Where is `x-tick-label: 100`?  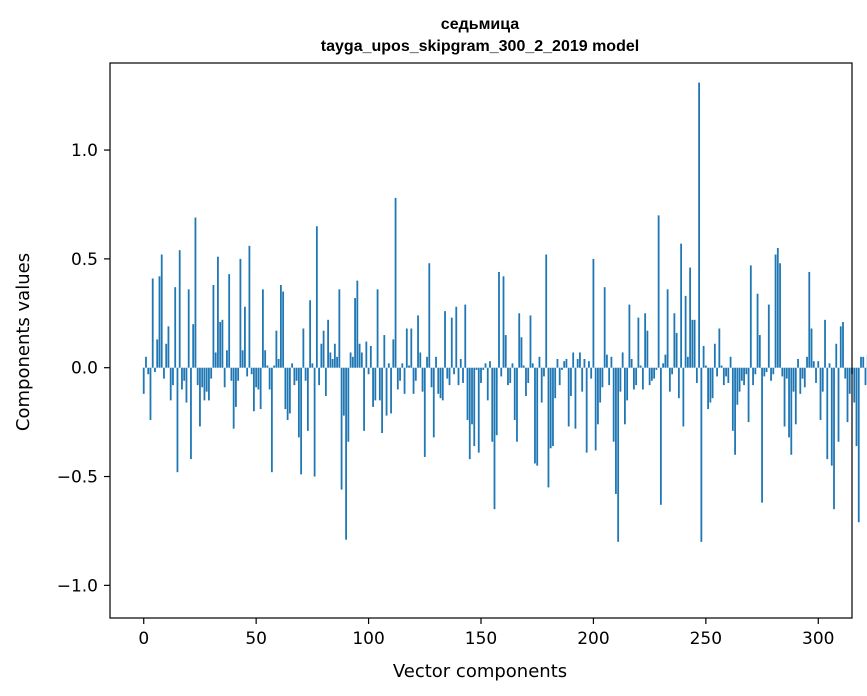
x-tick-label: 100 is located at coordinates (368, 639).